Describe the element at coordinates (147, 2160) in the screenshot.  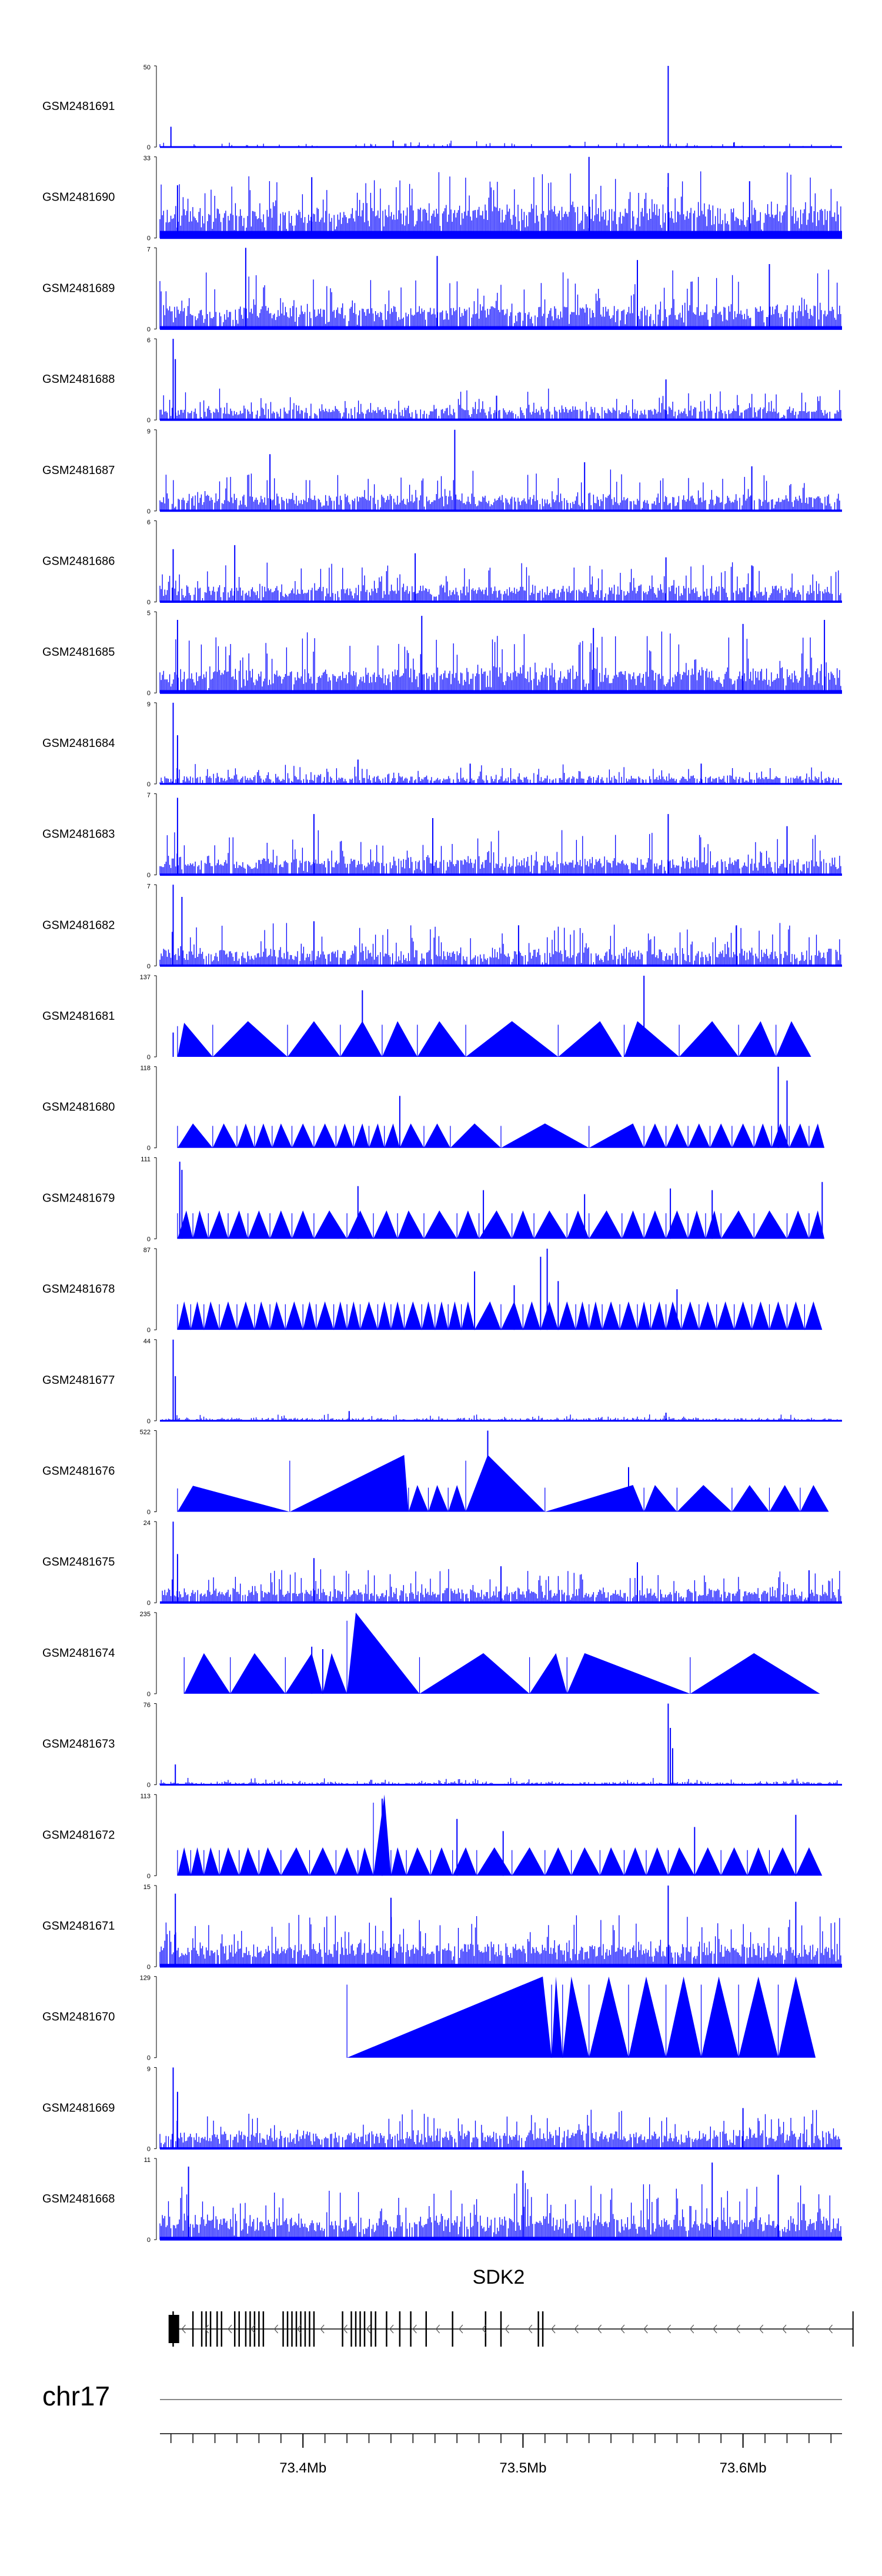
I see `y-axis-max-label: 11` at that location.